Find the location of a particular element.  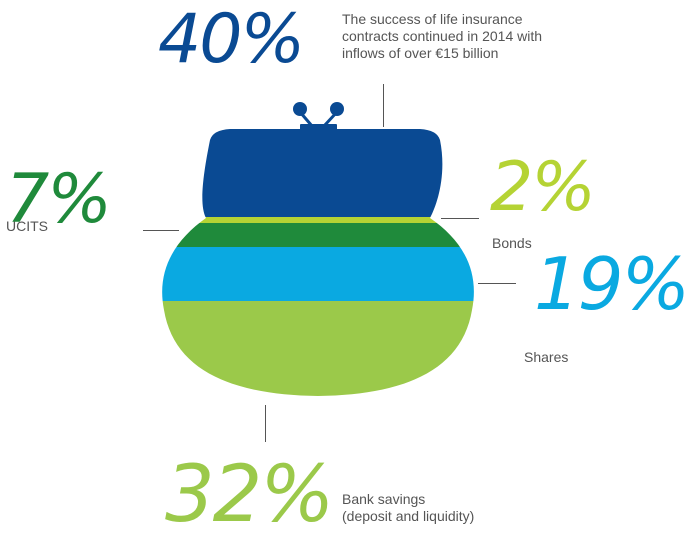

clasp-knob-right is located at coordinates (337, 109).